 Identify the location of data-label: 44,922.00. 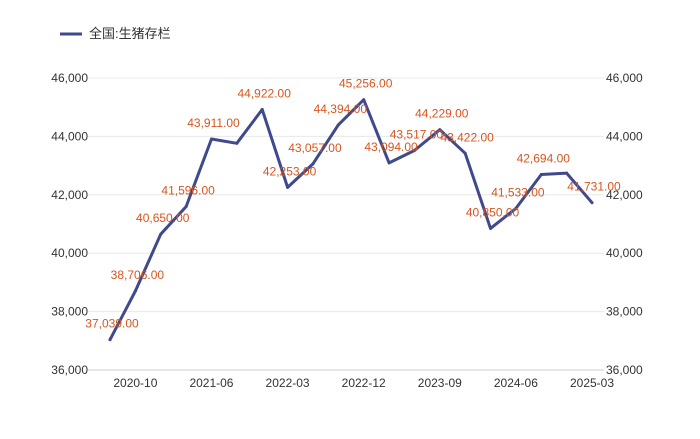
(265, 93).